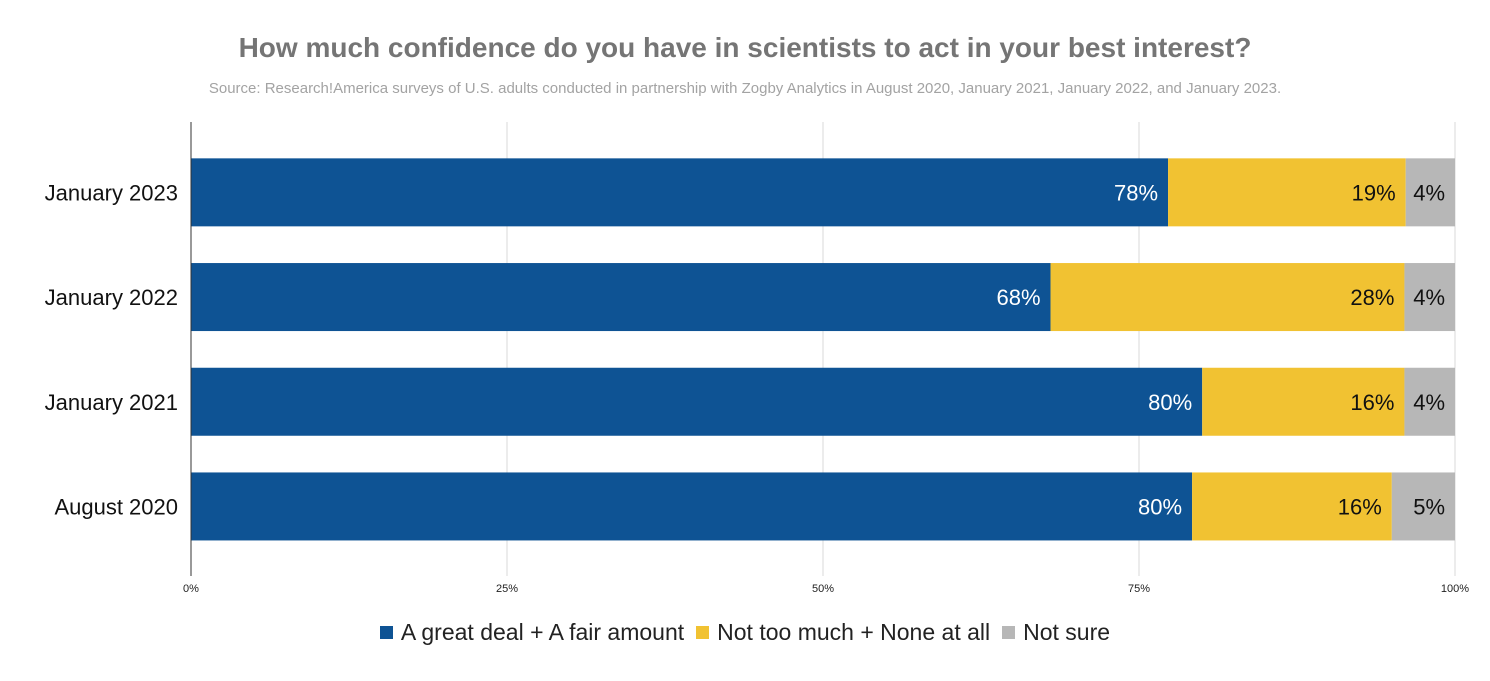  Describe the element at coordinates (1139, 589) in the screenshot. I see `x-tick-label: 75%` at that location.